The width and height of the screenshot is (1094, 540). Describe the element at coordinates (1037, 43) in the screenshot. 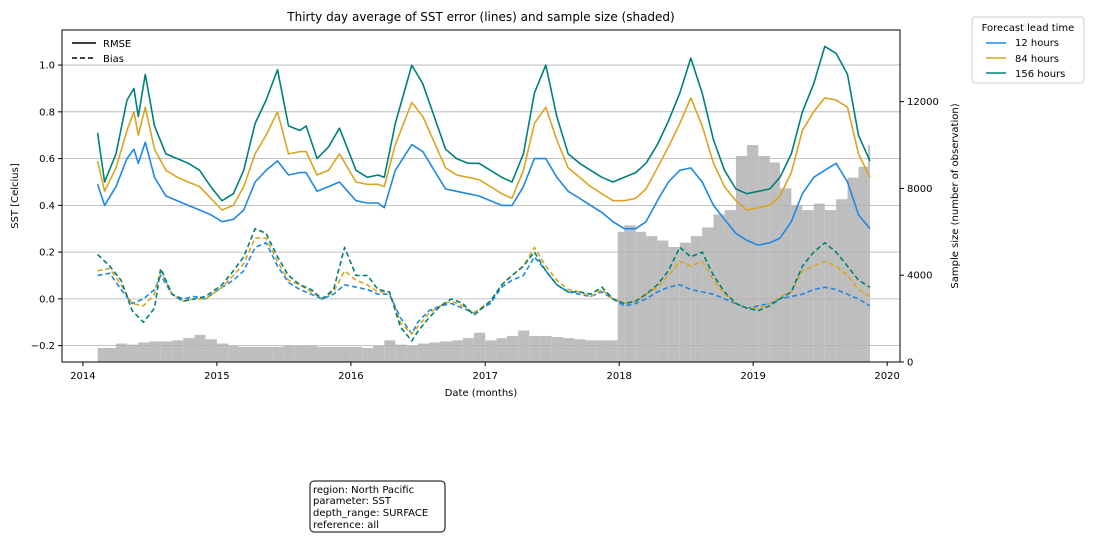

I see `legend-12h-label: 12 hours` at that location.